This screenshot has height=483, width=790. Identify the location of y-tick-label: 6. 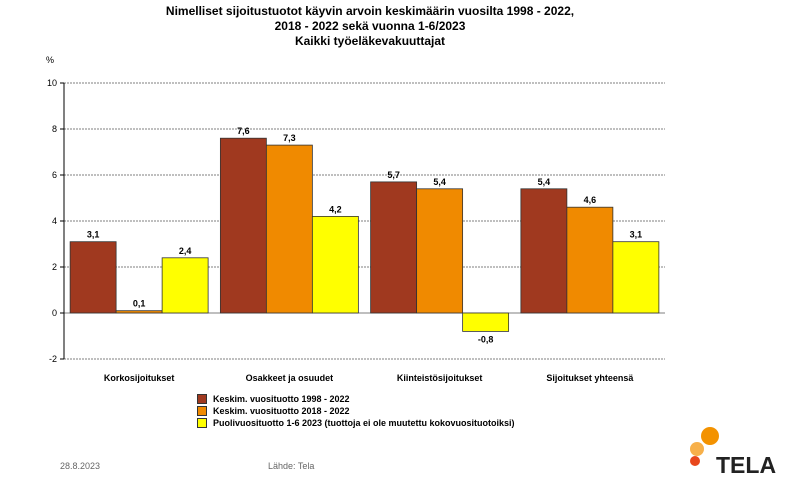
(54, 175).